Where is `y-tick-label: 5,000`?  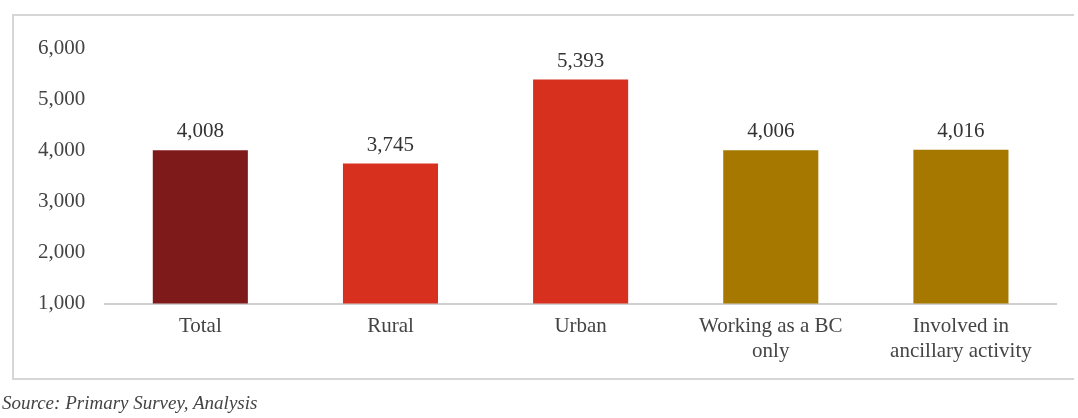 y-tick-label: 5,000 is located at coordinates (62, 98).